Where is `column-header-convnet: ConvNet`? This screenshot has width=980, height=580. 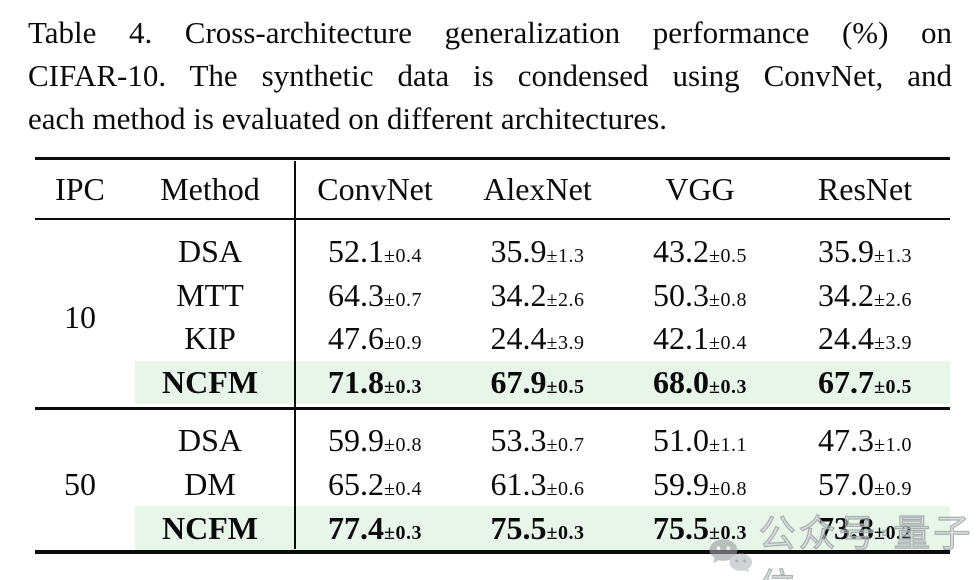 column-header-convnet: ConvNet is located at coordinates (375, 188).